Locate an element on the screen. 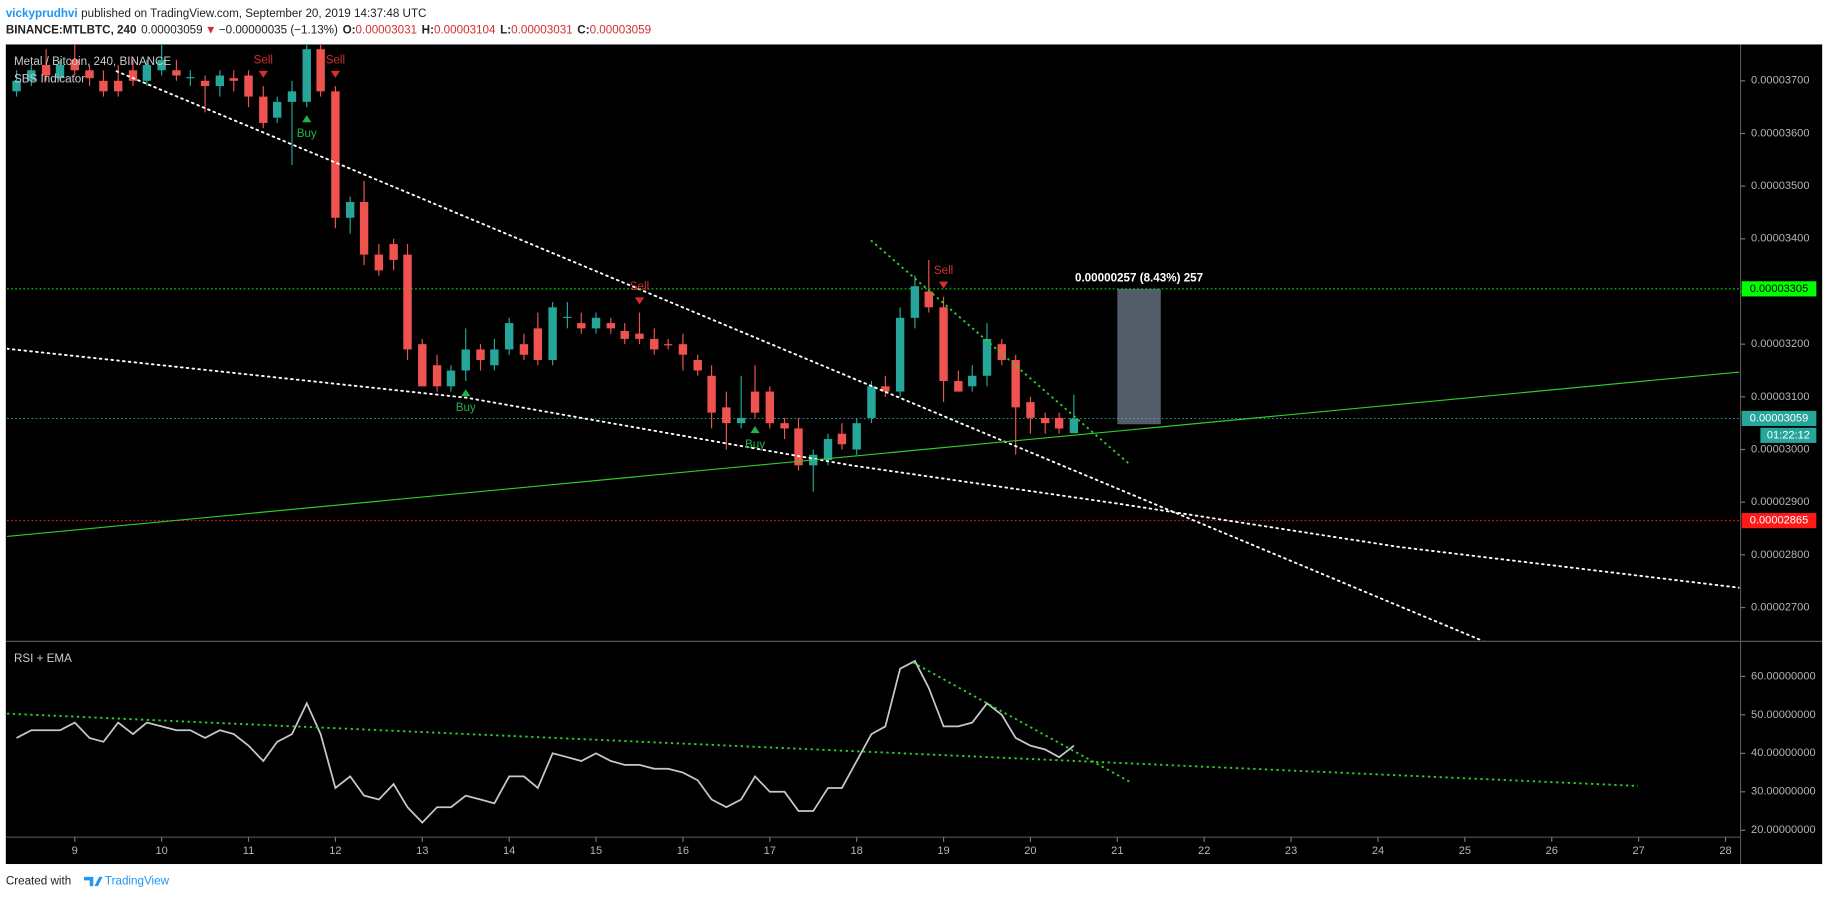  x-tick-label: 22 is located at coordinates (1204, 851).